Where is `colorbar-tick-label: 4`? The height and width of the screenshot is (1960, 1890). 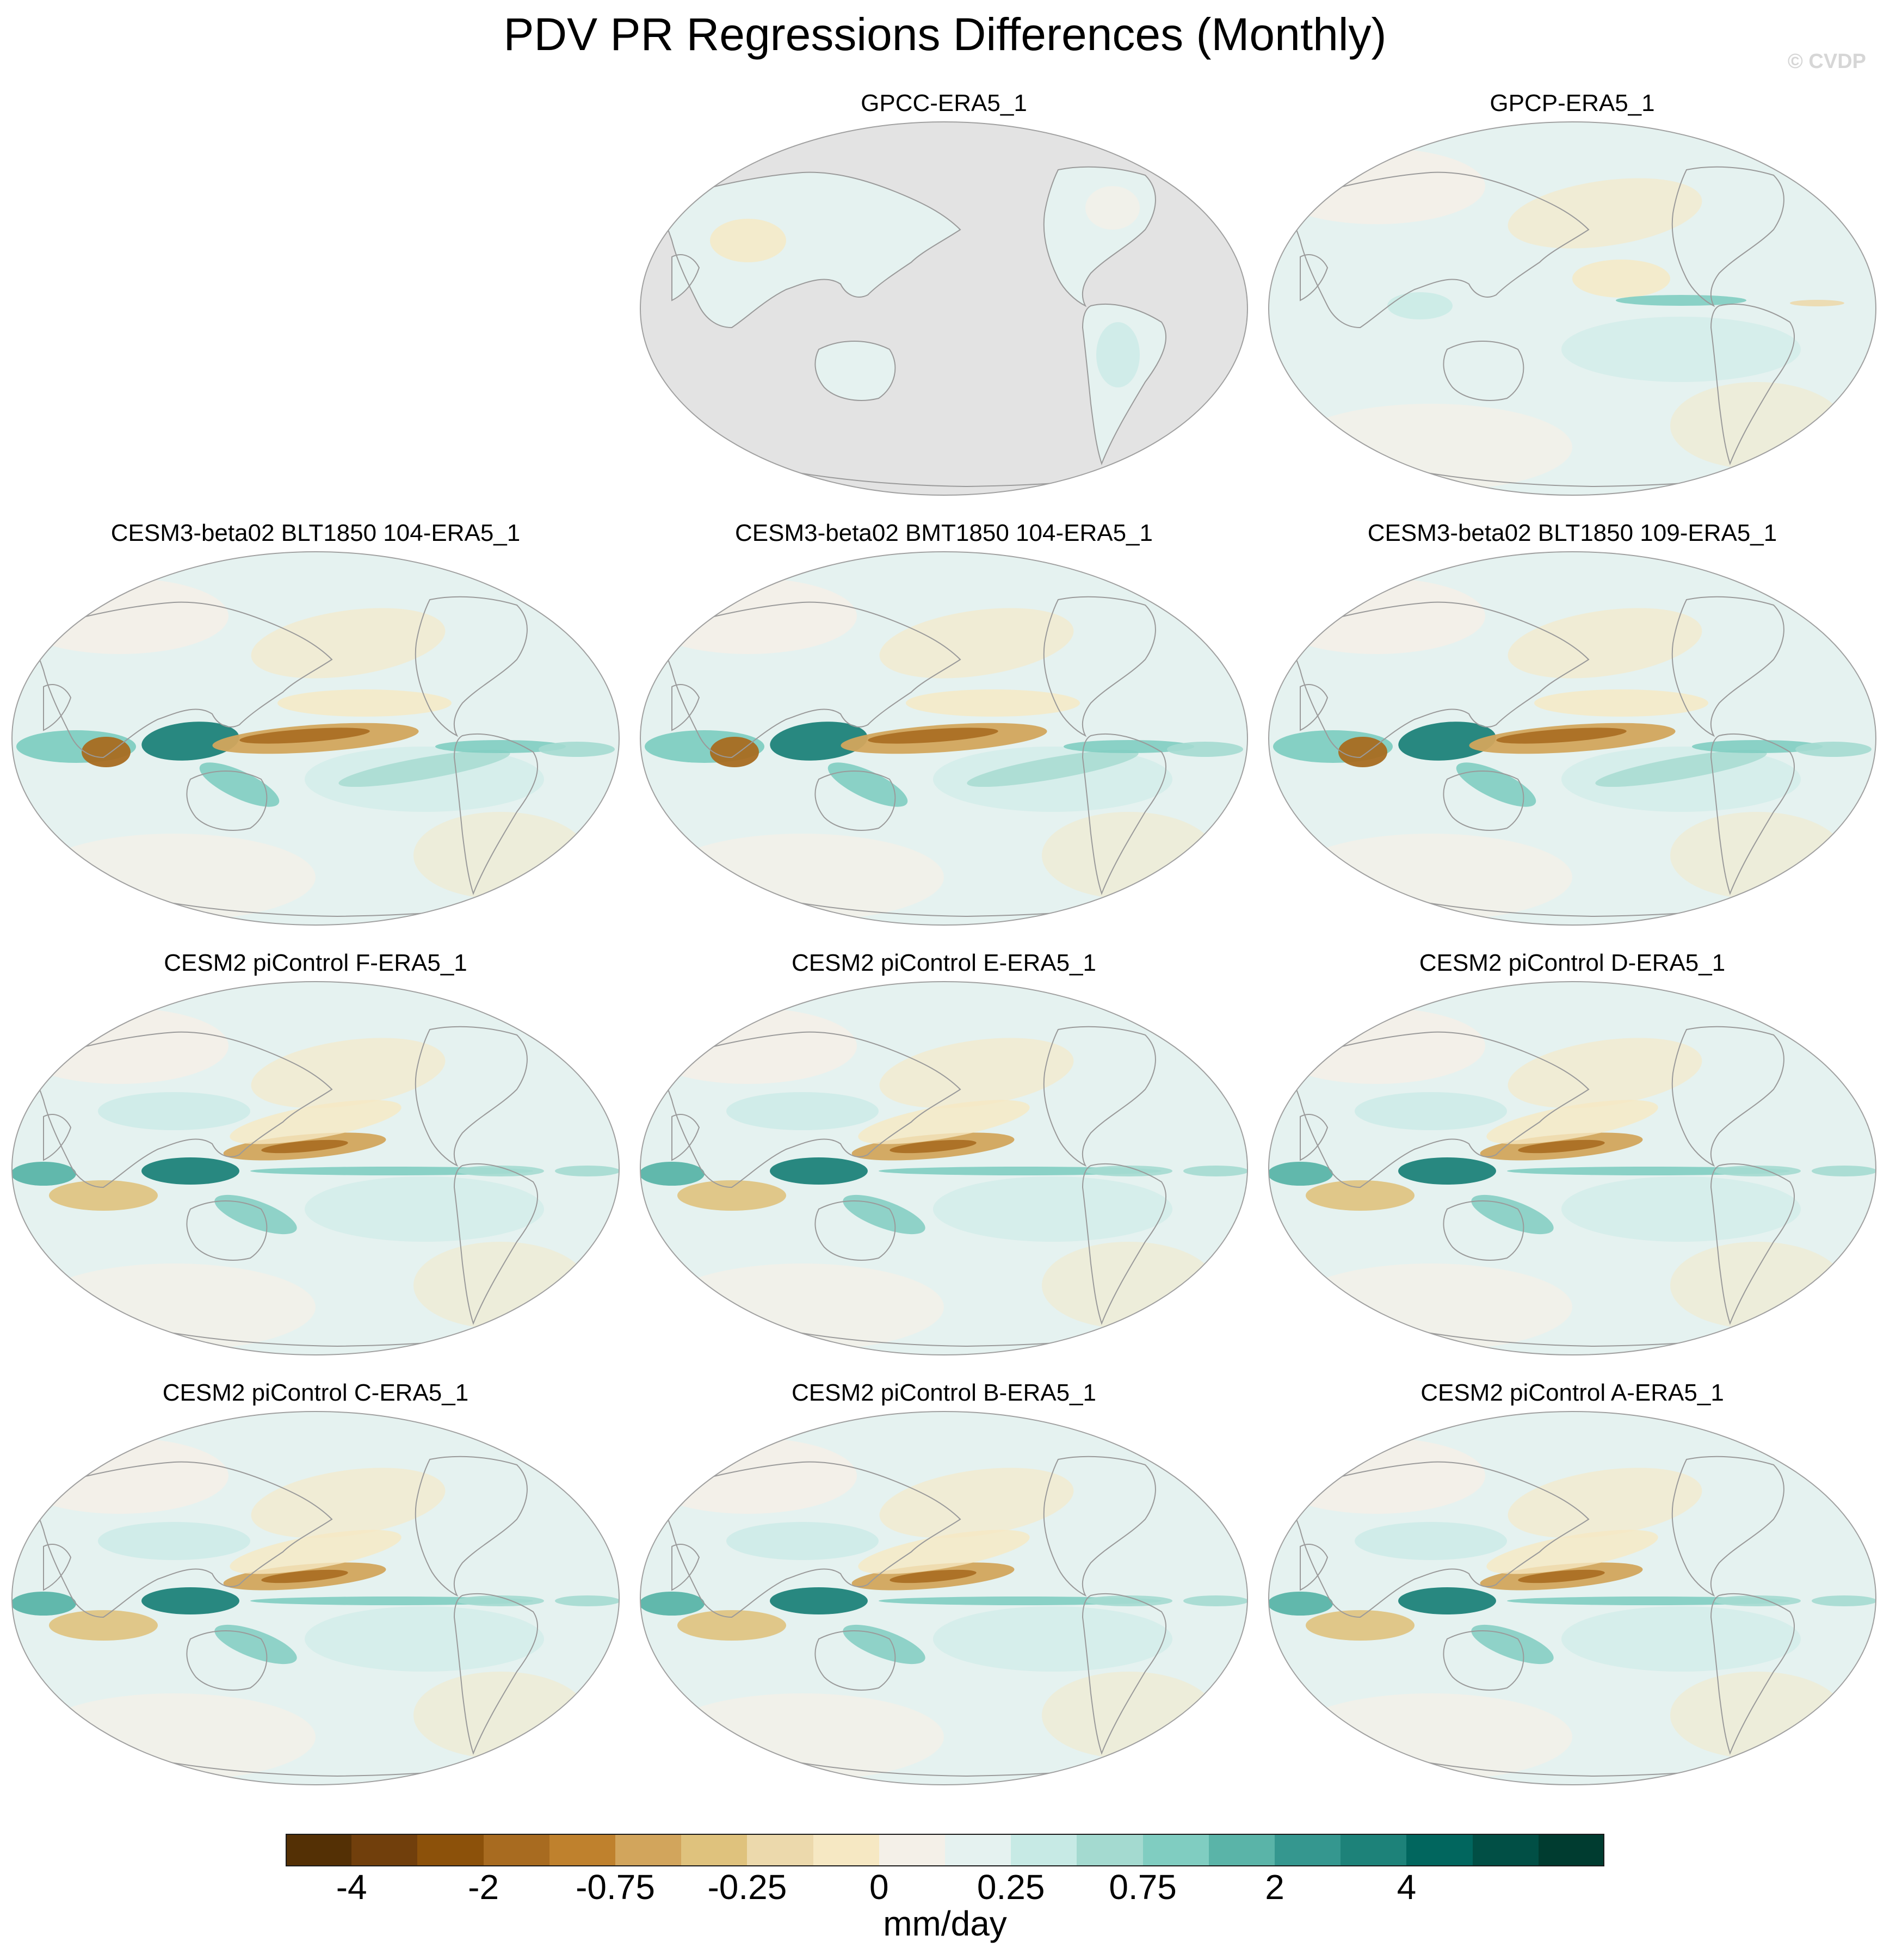
colorbar-tick-label: 4 is located at coordinates (1407, 1887).